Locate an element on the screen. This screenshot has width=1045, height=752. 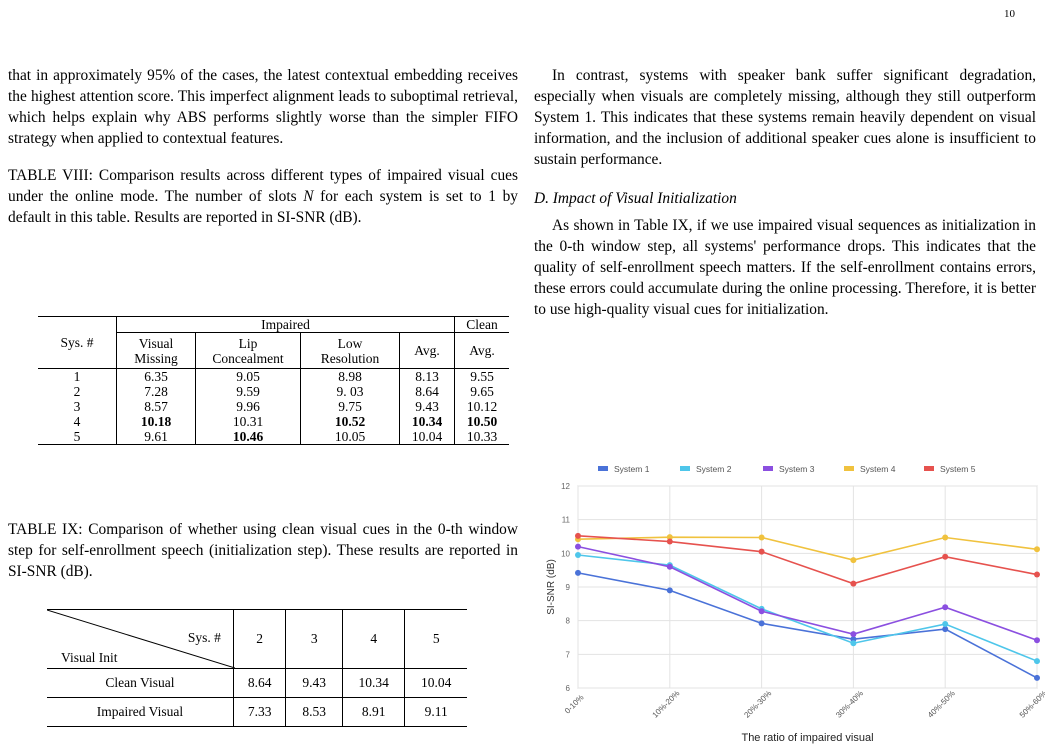
table-row: 3 8.57 9.96 9.75 9.43 10.12 is located at coordinates (273, 406).